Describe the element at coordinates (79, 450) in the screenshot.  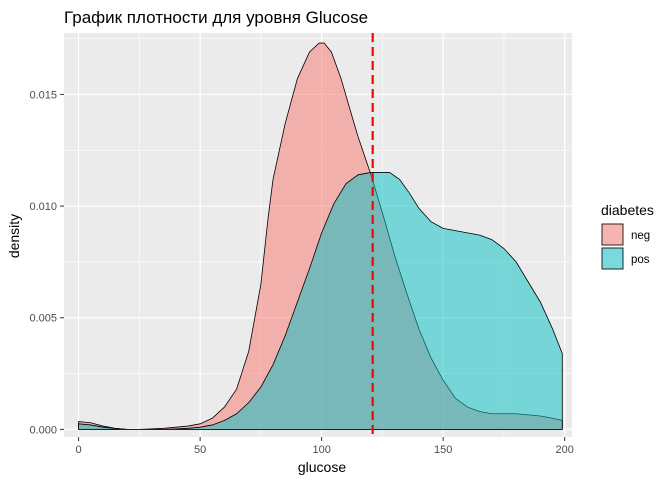
I see `x-tick-label: 0` at that location.